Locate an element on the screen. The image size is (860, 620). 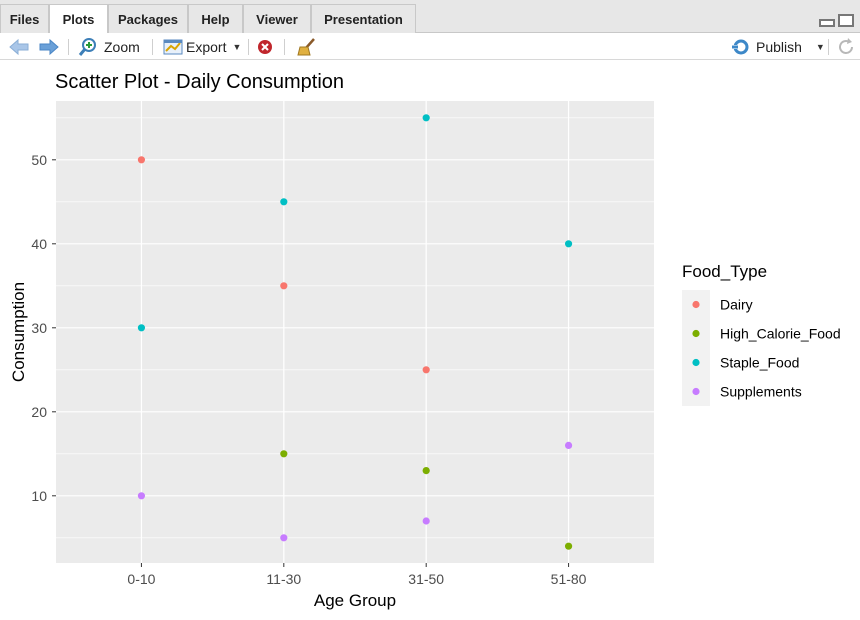
window-controls is located at coordinates (836, 20).